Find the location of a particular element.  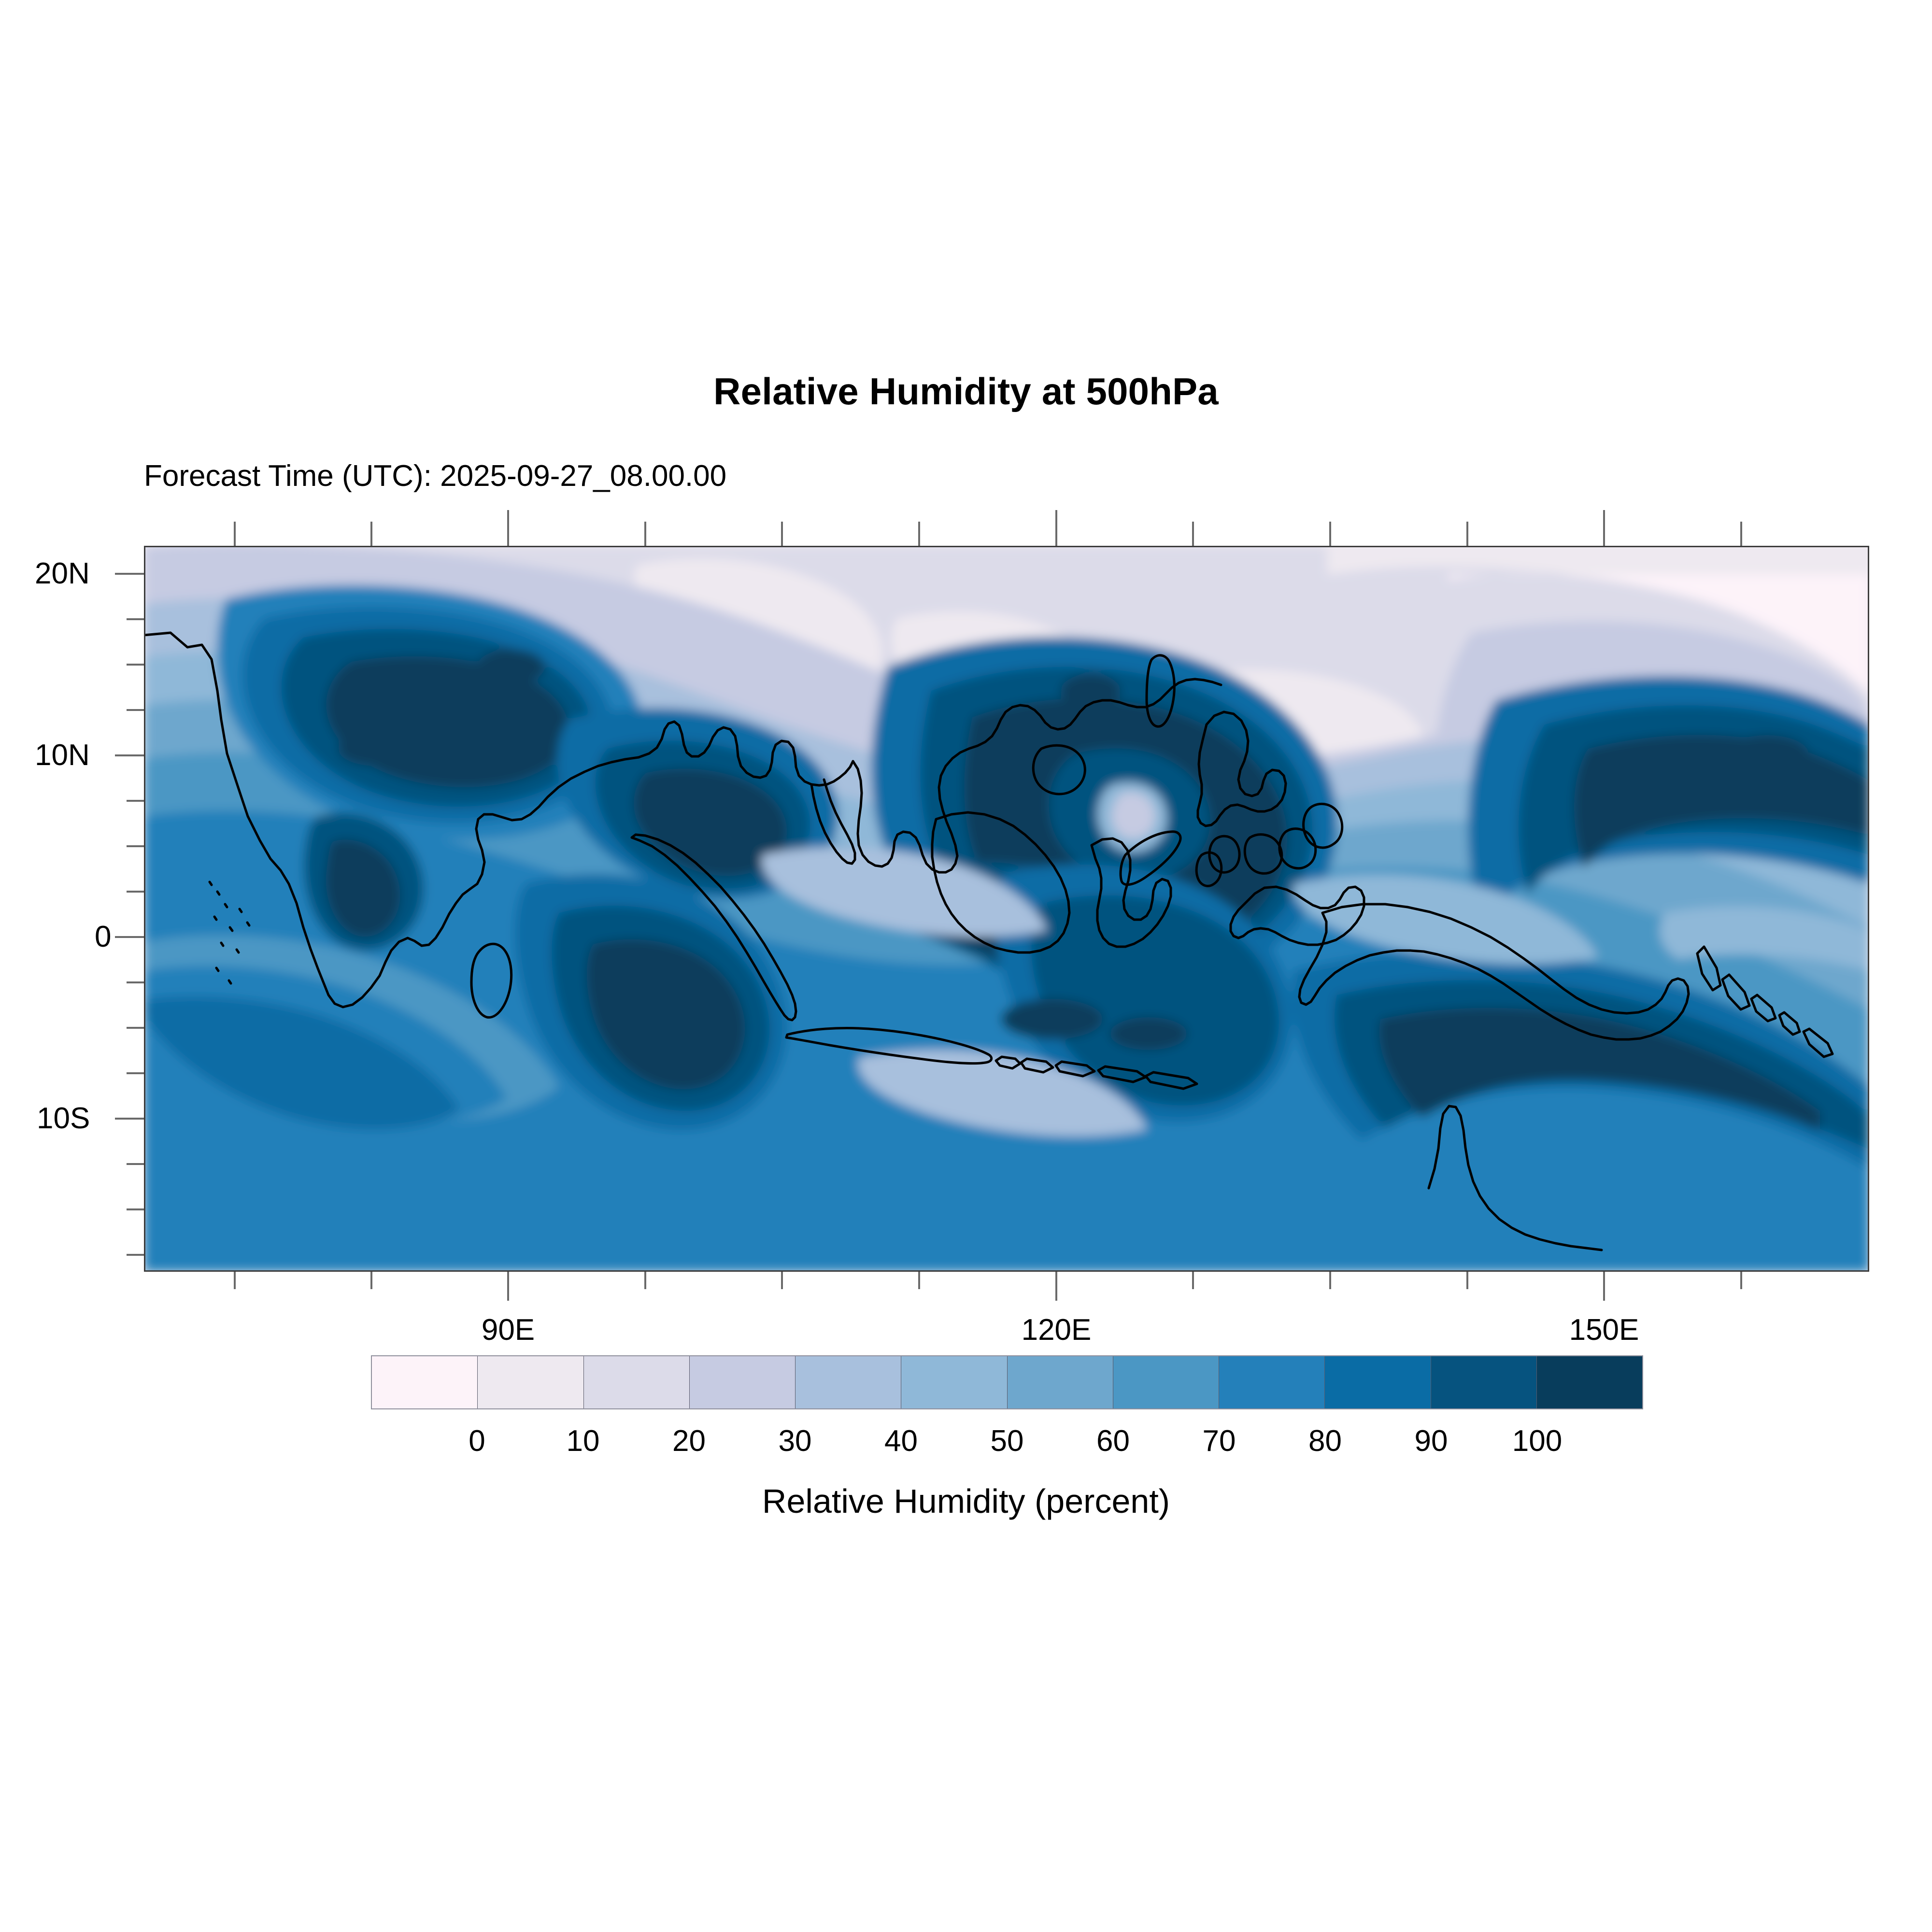

colorbar-title: Relative Humidity (percent) is located at coordinates (966, 1501).